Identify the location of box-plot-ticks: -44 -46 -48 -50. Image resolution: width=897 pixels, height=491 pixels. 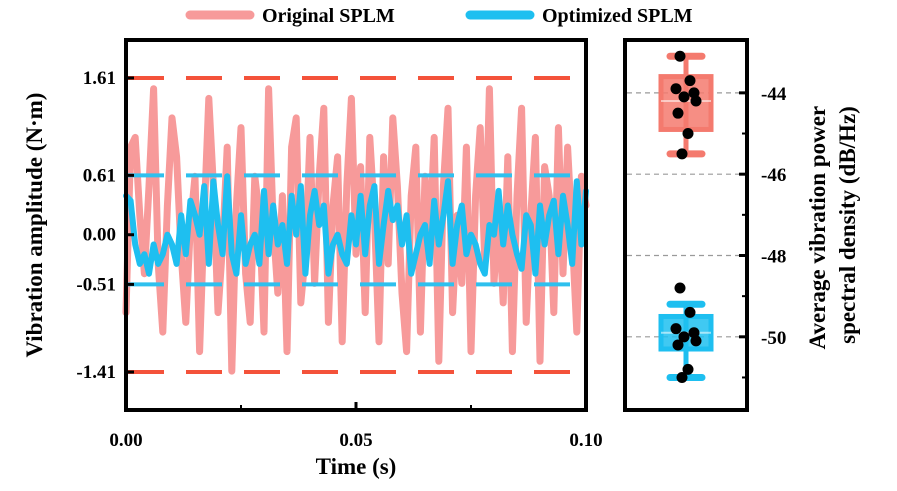
(763, 231).